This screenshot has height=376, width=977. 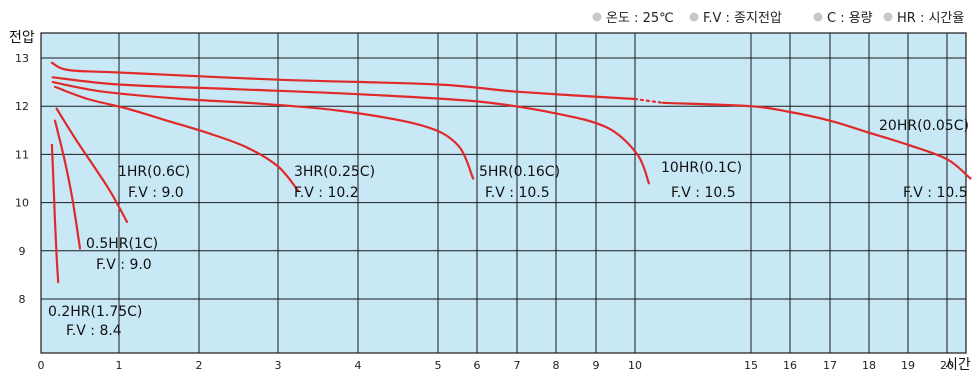 I want to click on legend-item-final-voltage: F.V : 종지전압, so click(x=742, y=18).